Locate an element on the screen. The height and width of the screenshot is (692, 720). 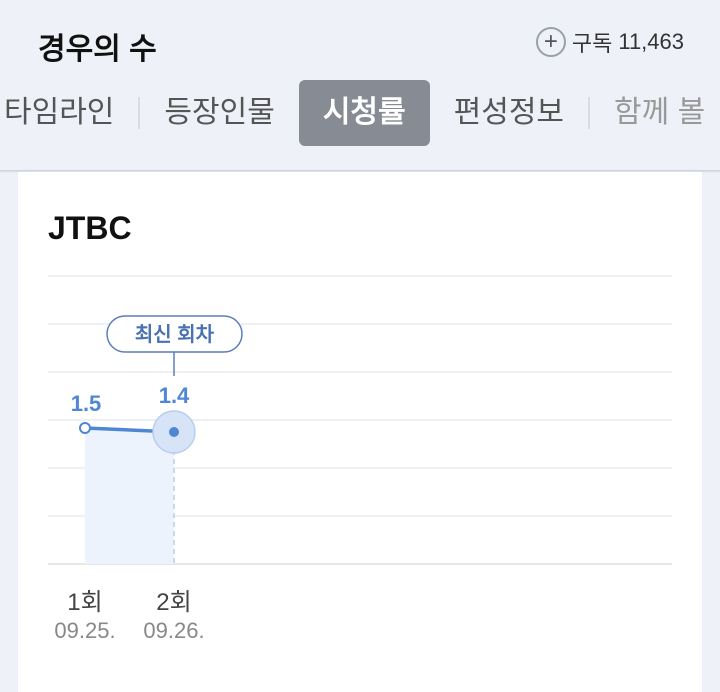
x-date-label: 09.26. is located at coordinates (174, 630).